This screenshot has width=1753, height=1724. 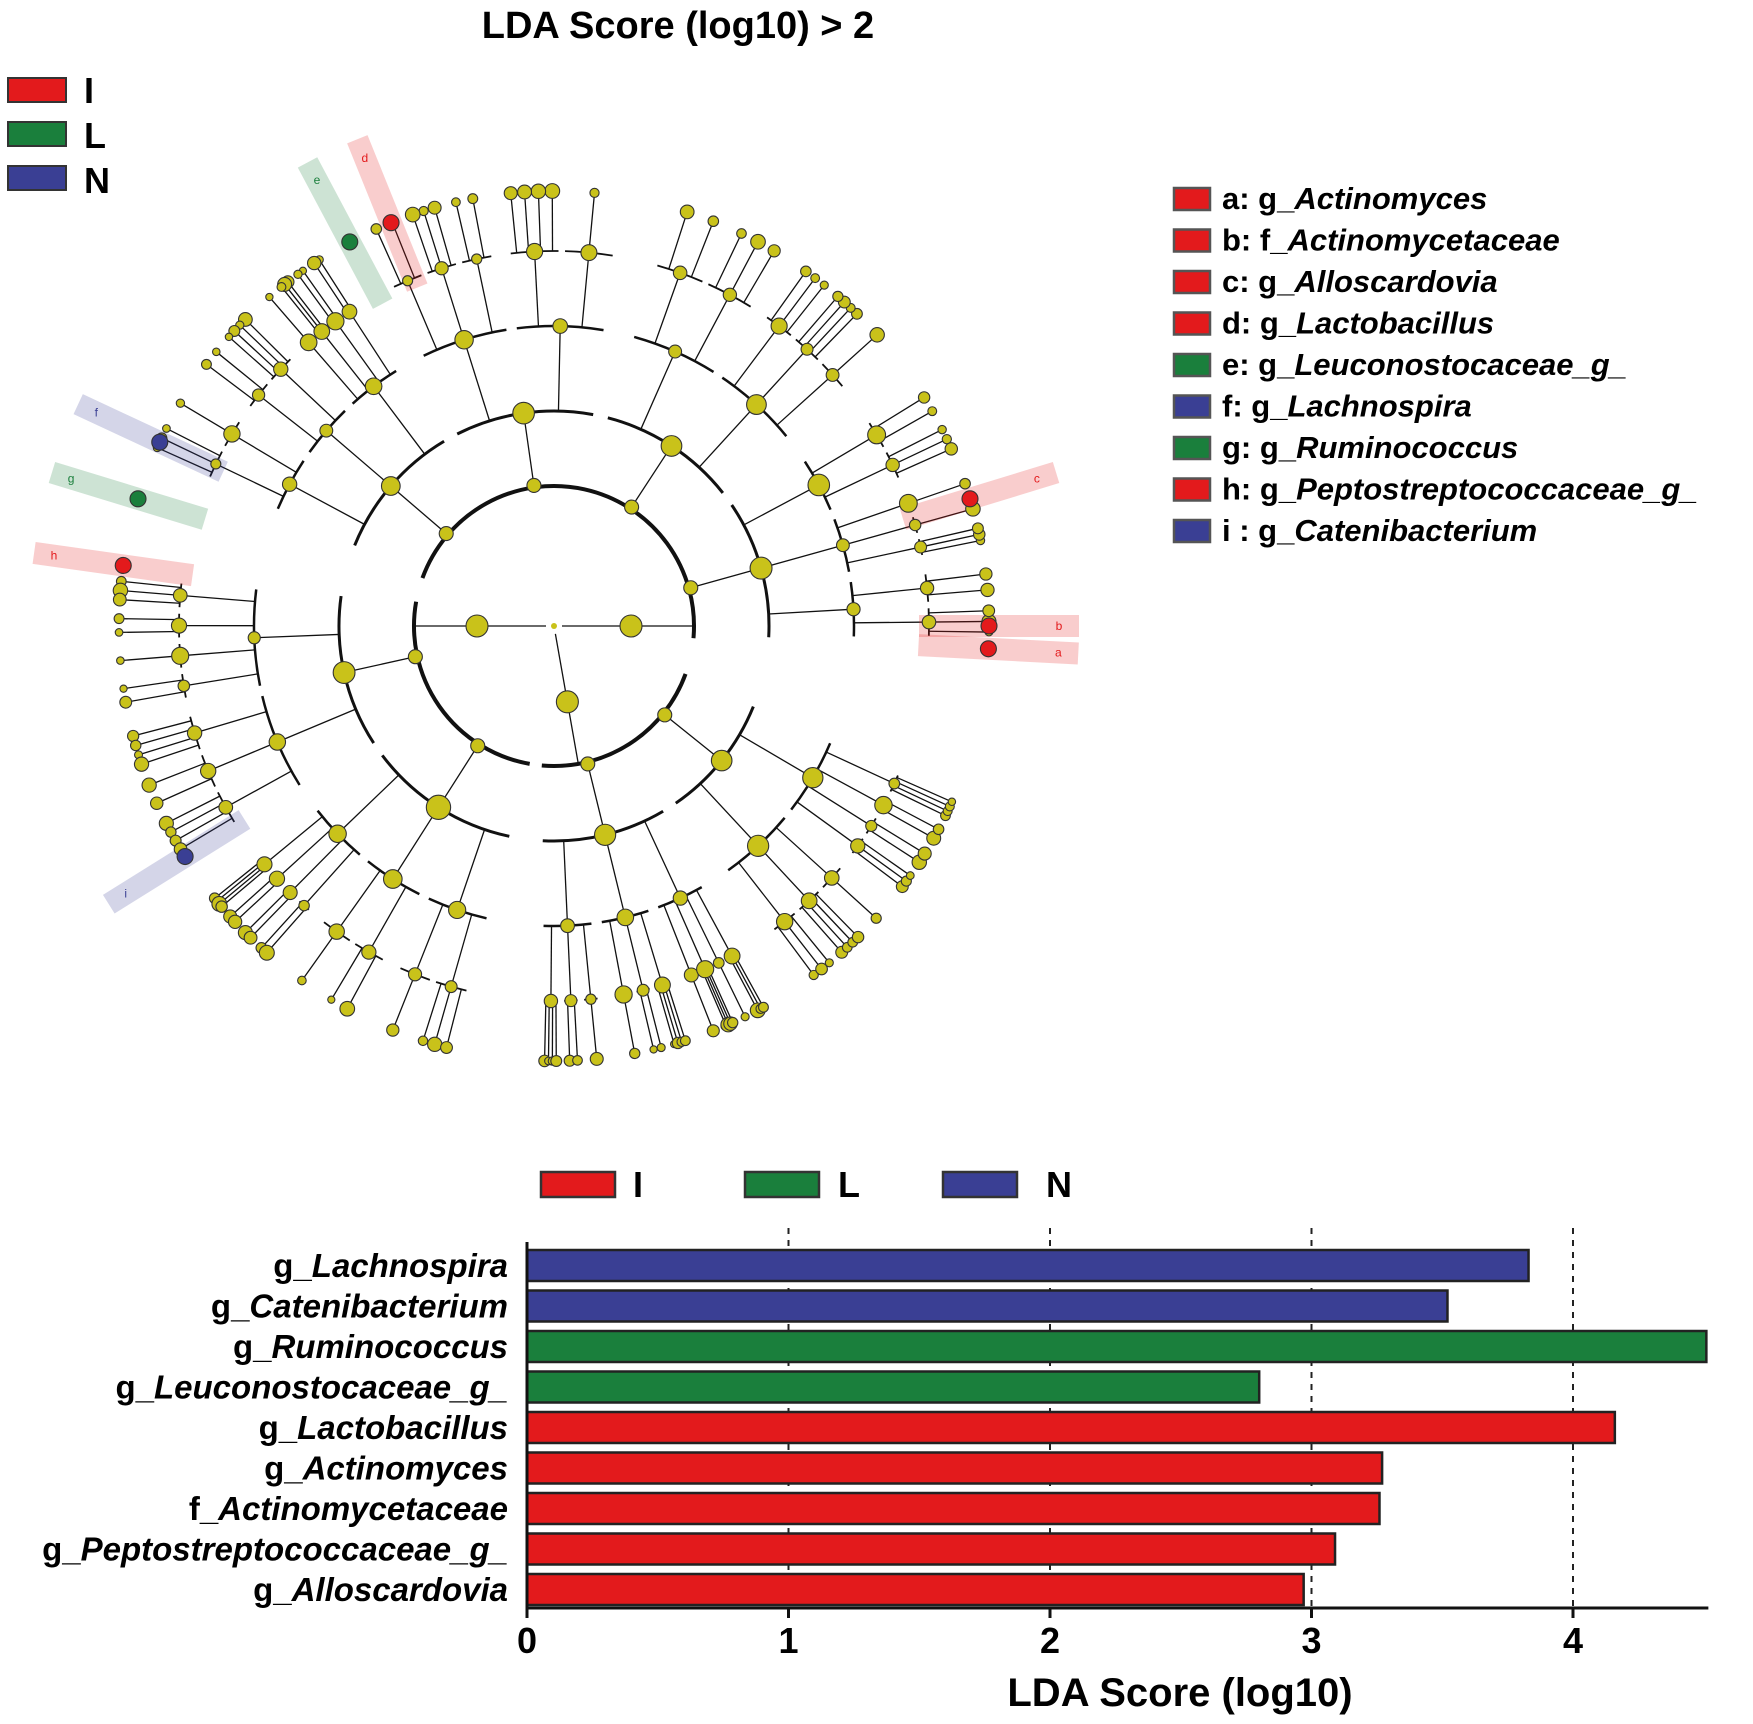 What do you see at coordinates (1259, 323) in the screenshot?
I see `taxa-letter: d: g_` at bounding box center [1259, 323].